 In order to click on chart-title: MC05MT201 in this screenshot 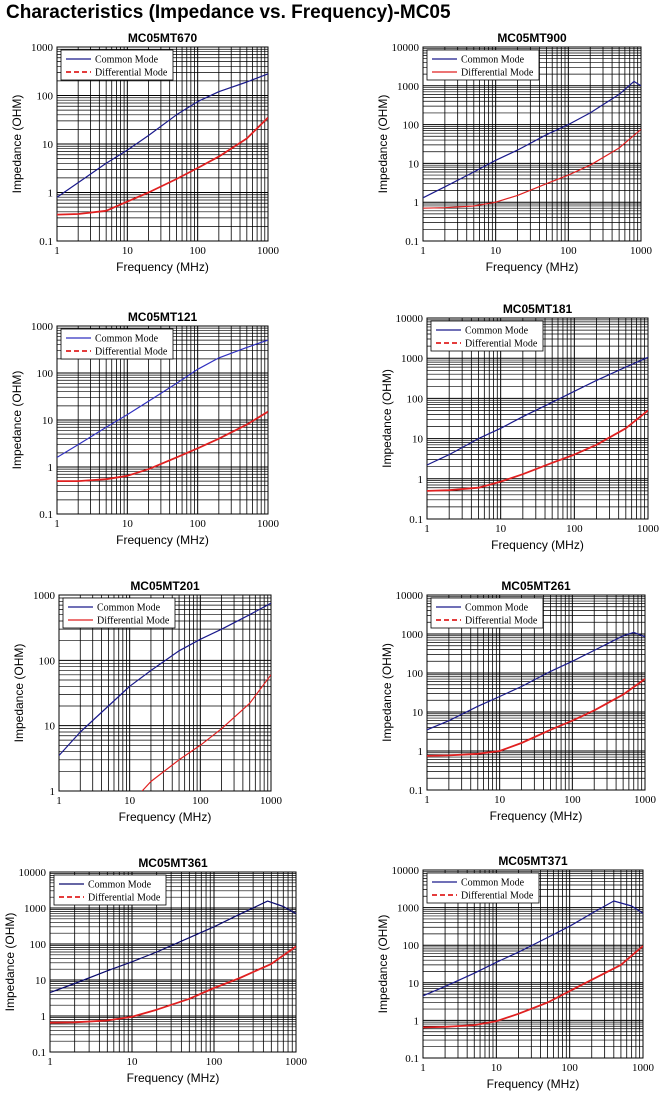, I will do `click(165, 586)`.